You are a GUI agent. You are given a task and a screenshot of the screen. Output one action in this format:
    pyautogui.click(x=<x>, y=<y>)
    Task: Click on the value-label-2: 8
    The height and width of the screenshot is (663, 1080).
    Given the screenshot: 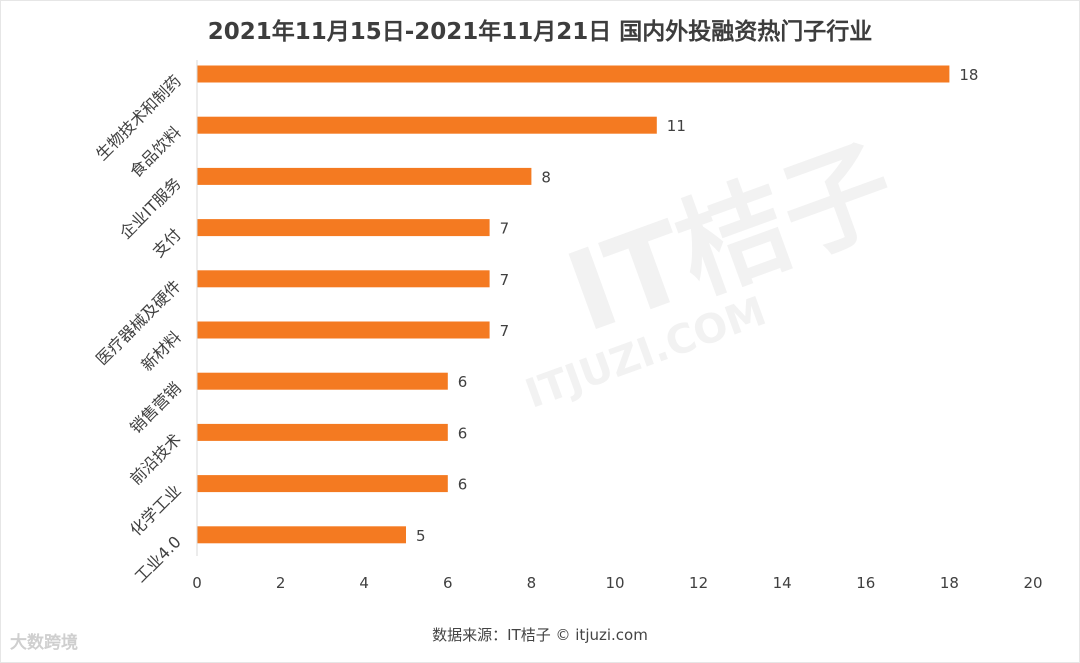 What is the action you would take?
    pyautogui.click(x=546, y=177)
    